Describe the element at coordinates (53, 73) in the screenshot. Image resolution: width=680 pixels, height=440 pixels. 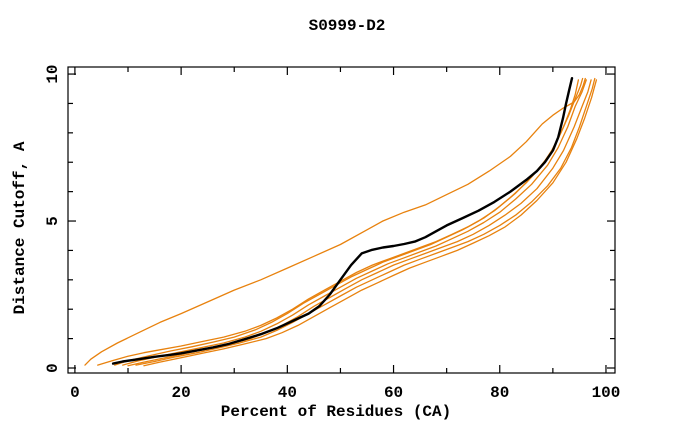
I see `y-tick-label: 10` at that location.